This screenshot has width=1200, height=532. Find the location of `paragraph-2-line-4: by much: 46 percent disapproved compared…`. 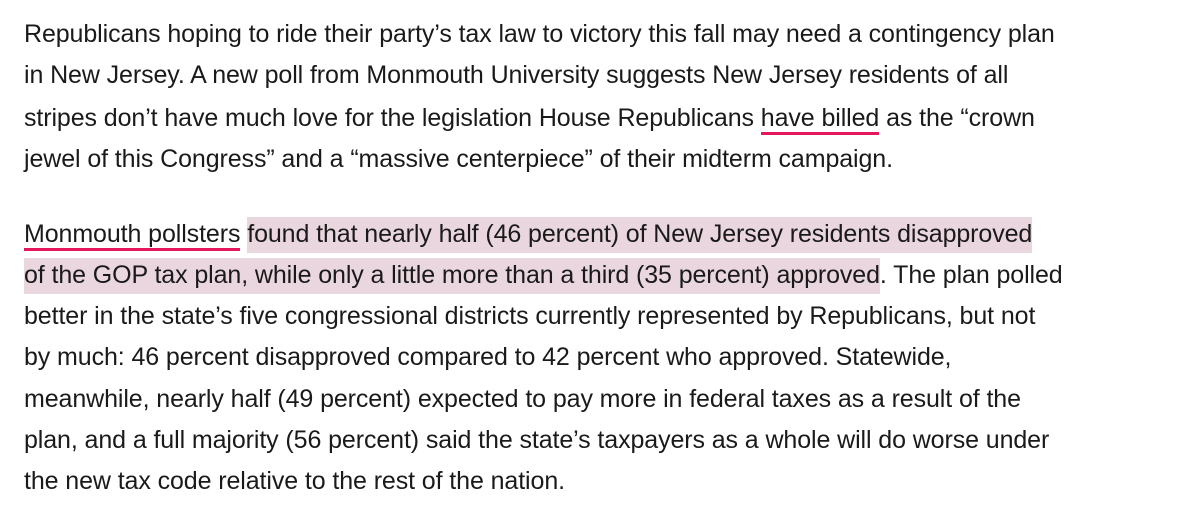

paragraph-2-line-4: by much: 46 percent disapproved compared… is located at coordinates (488, 357).